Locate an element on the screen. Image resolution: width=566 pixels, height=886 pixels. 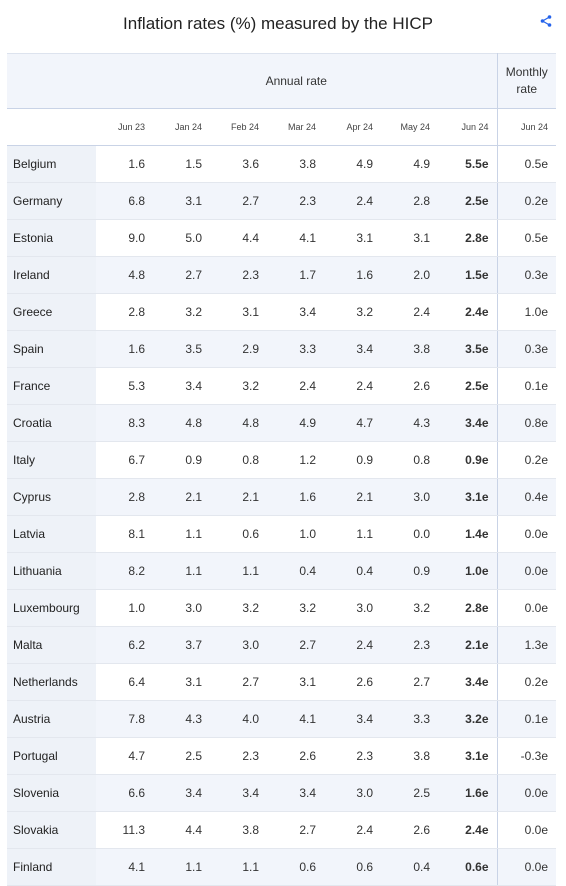
country-header-blank is located at coordinates (51, 81).